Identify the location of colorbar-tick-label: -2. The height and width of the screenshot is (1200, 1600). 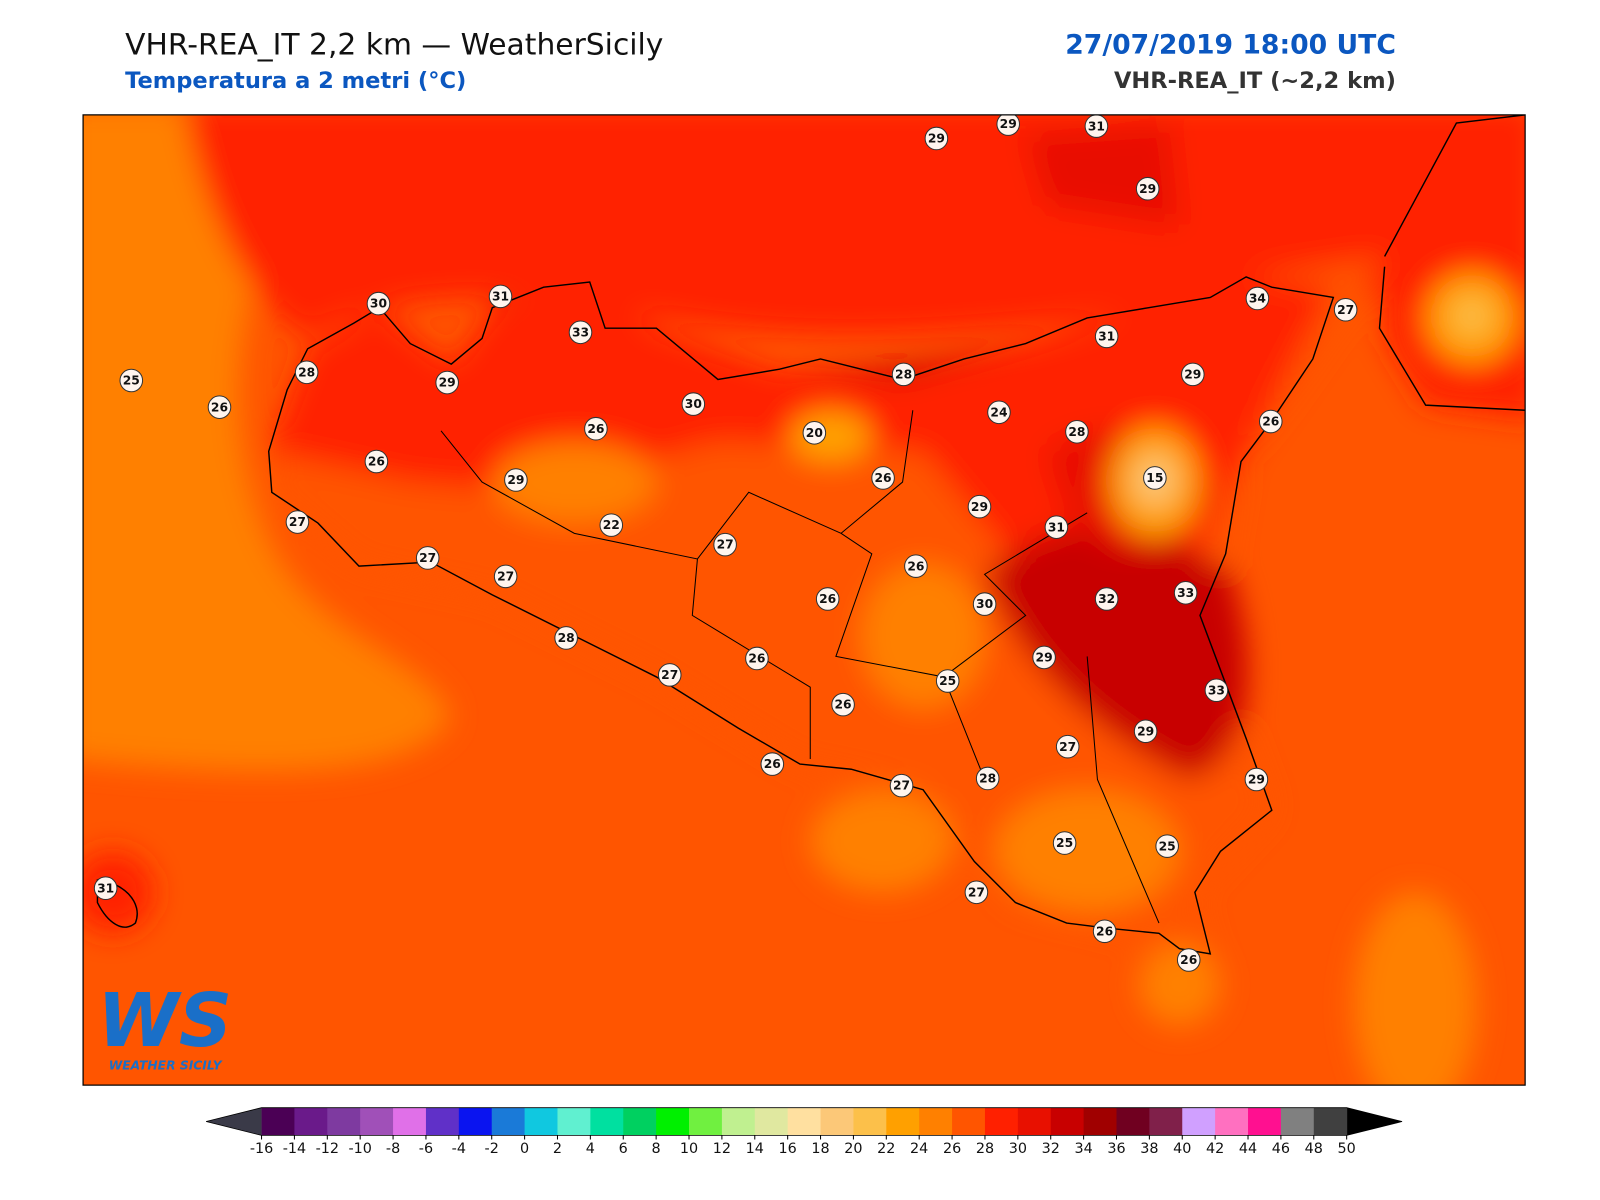
(492, 1149).